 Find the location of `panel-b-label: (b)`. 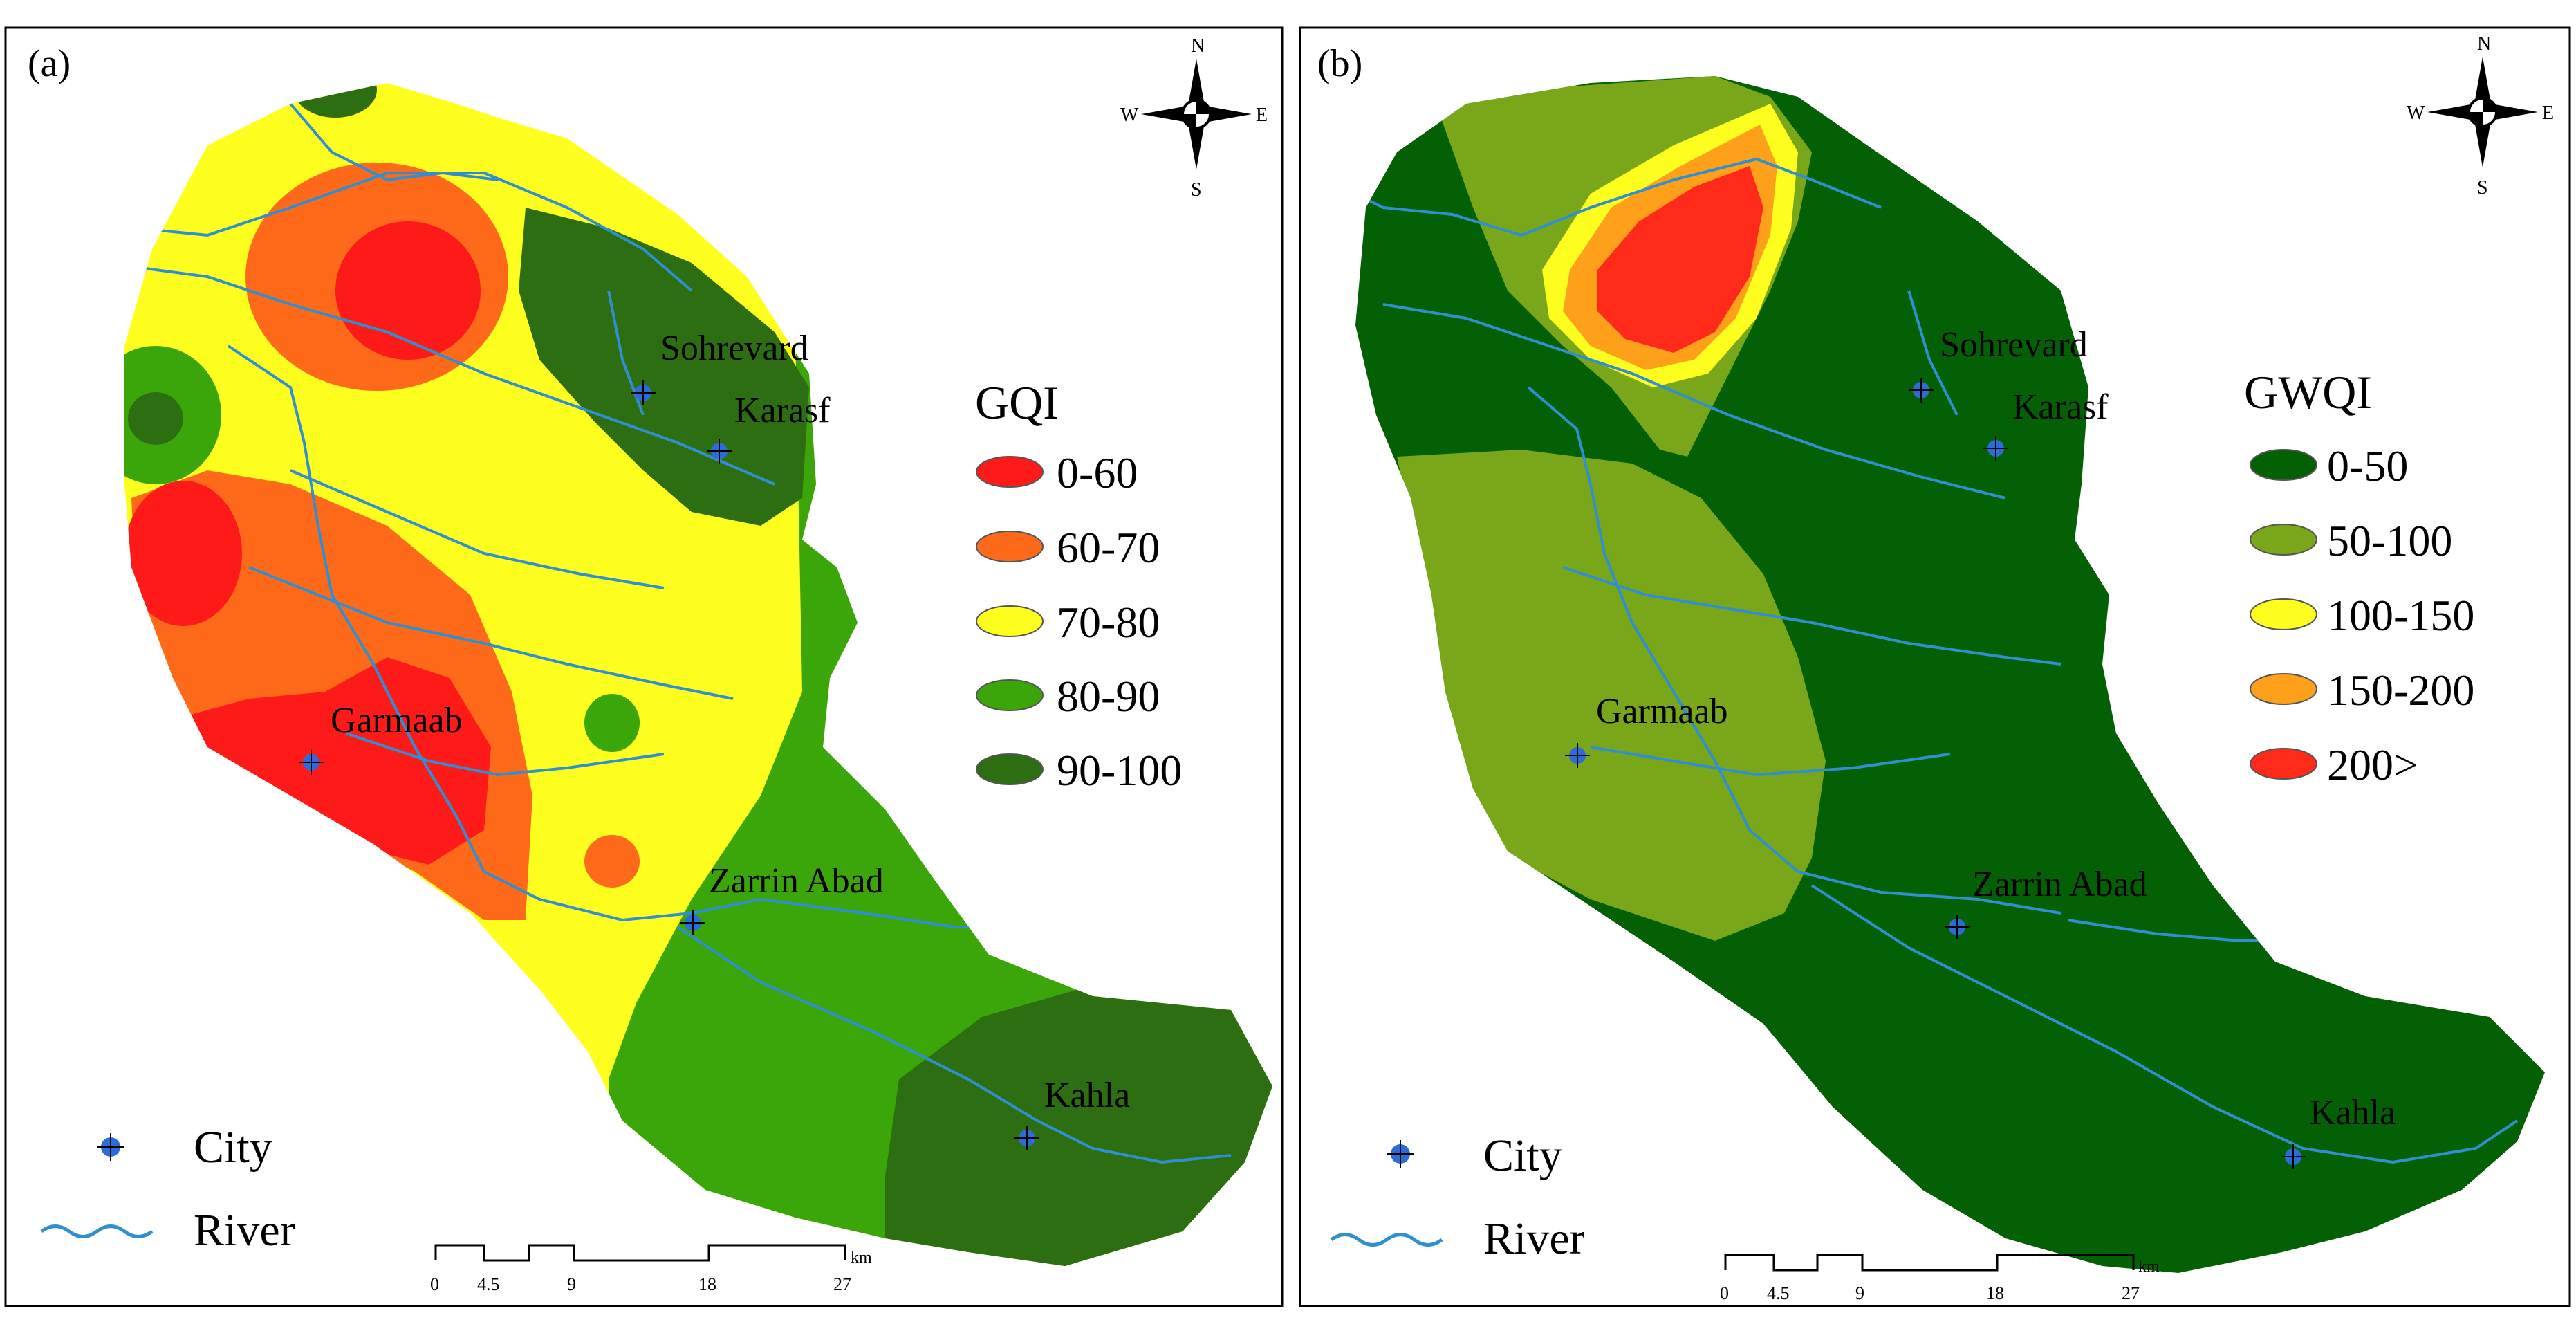

panel-b-label: (b) is located at coordinates (1340, 63).